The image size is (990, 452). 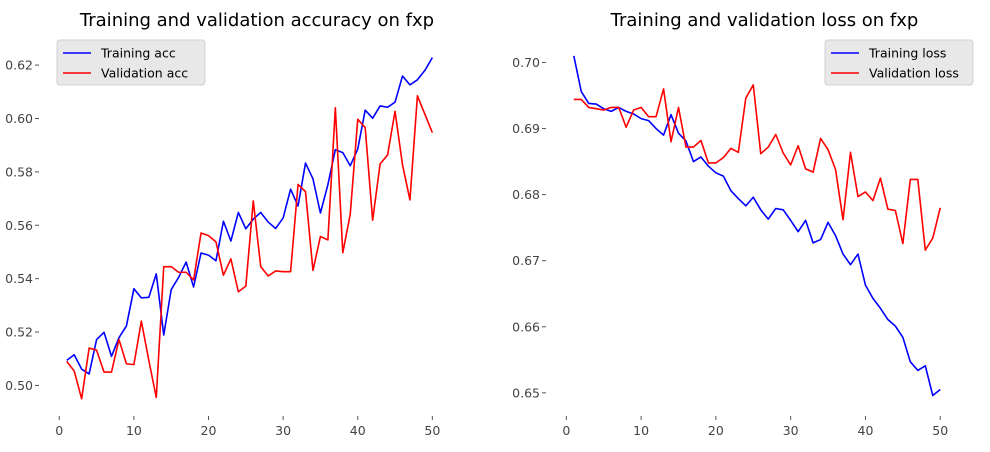 I want to click on y-tick-label: 0.69, so click(x=526, y=128).